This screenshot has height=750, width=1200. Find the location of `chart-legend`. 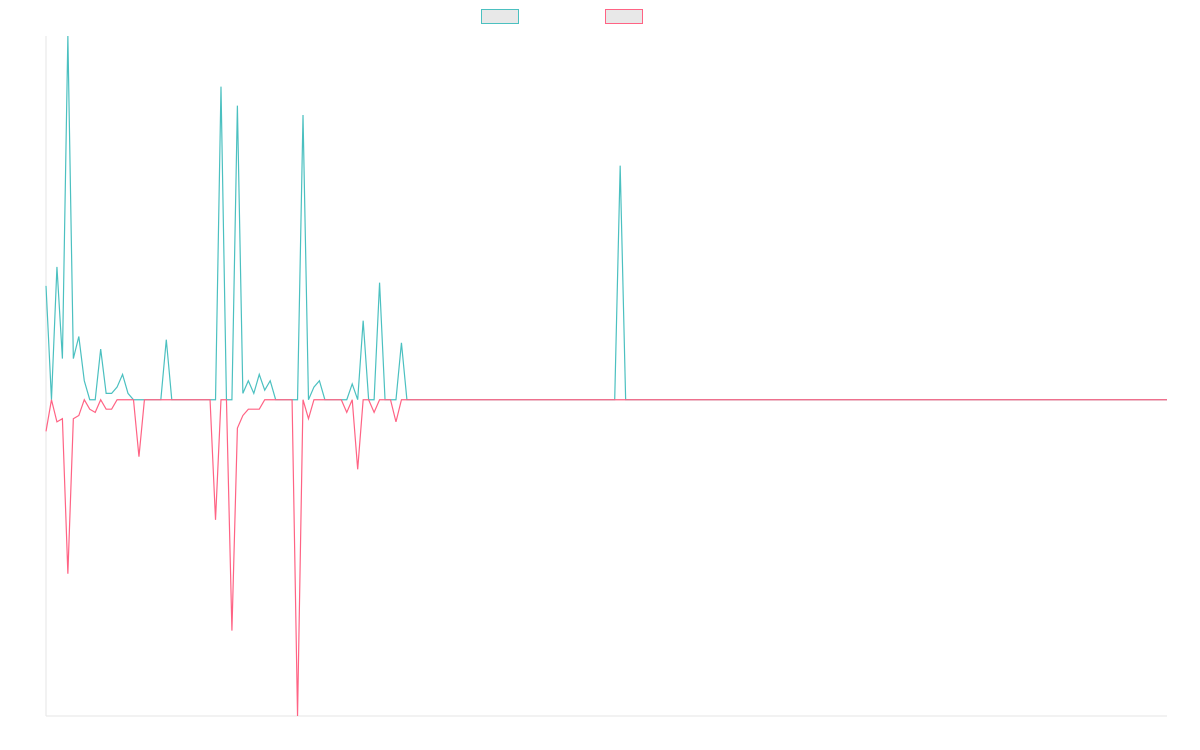

chart-legend is located at coordinates (600, 18).